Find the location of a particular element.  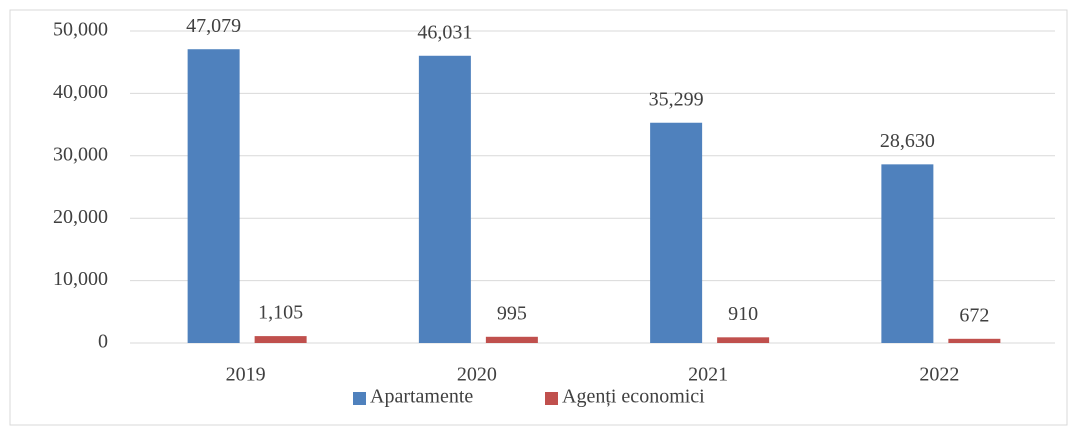

legend-label: Agenți economici is located at coordinates (633, 397).